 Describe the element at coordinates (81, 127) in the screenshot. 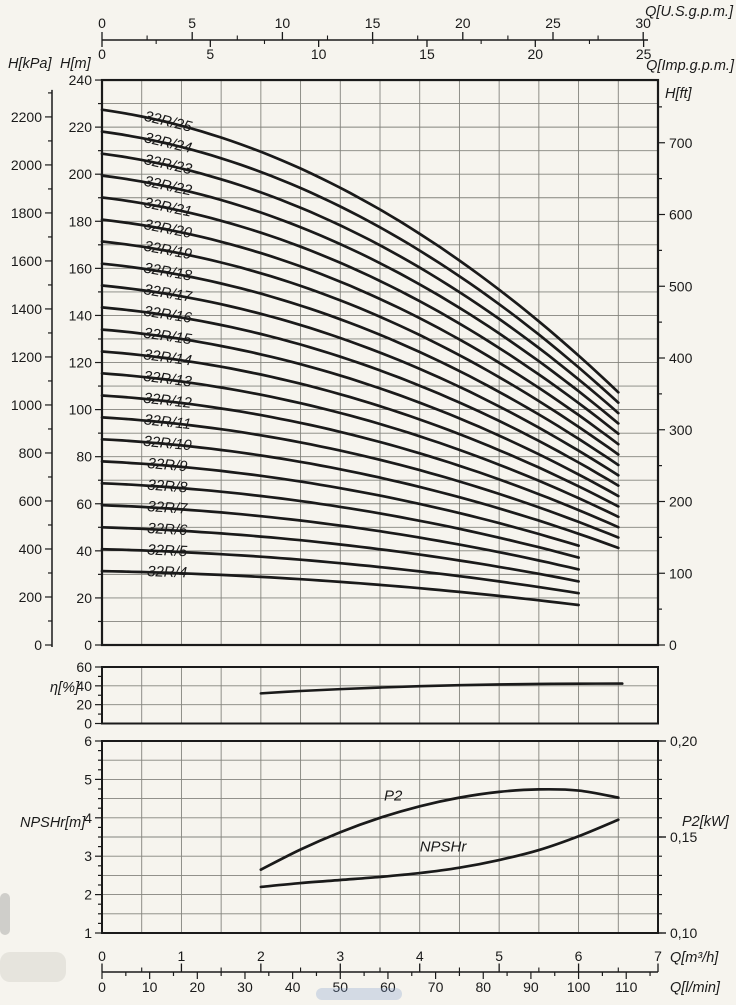

I see `tick-label: 220` at that location.